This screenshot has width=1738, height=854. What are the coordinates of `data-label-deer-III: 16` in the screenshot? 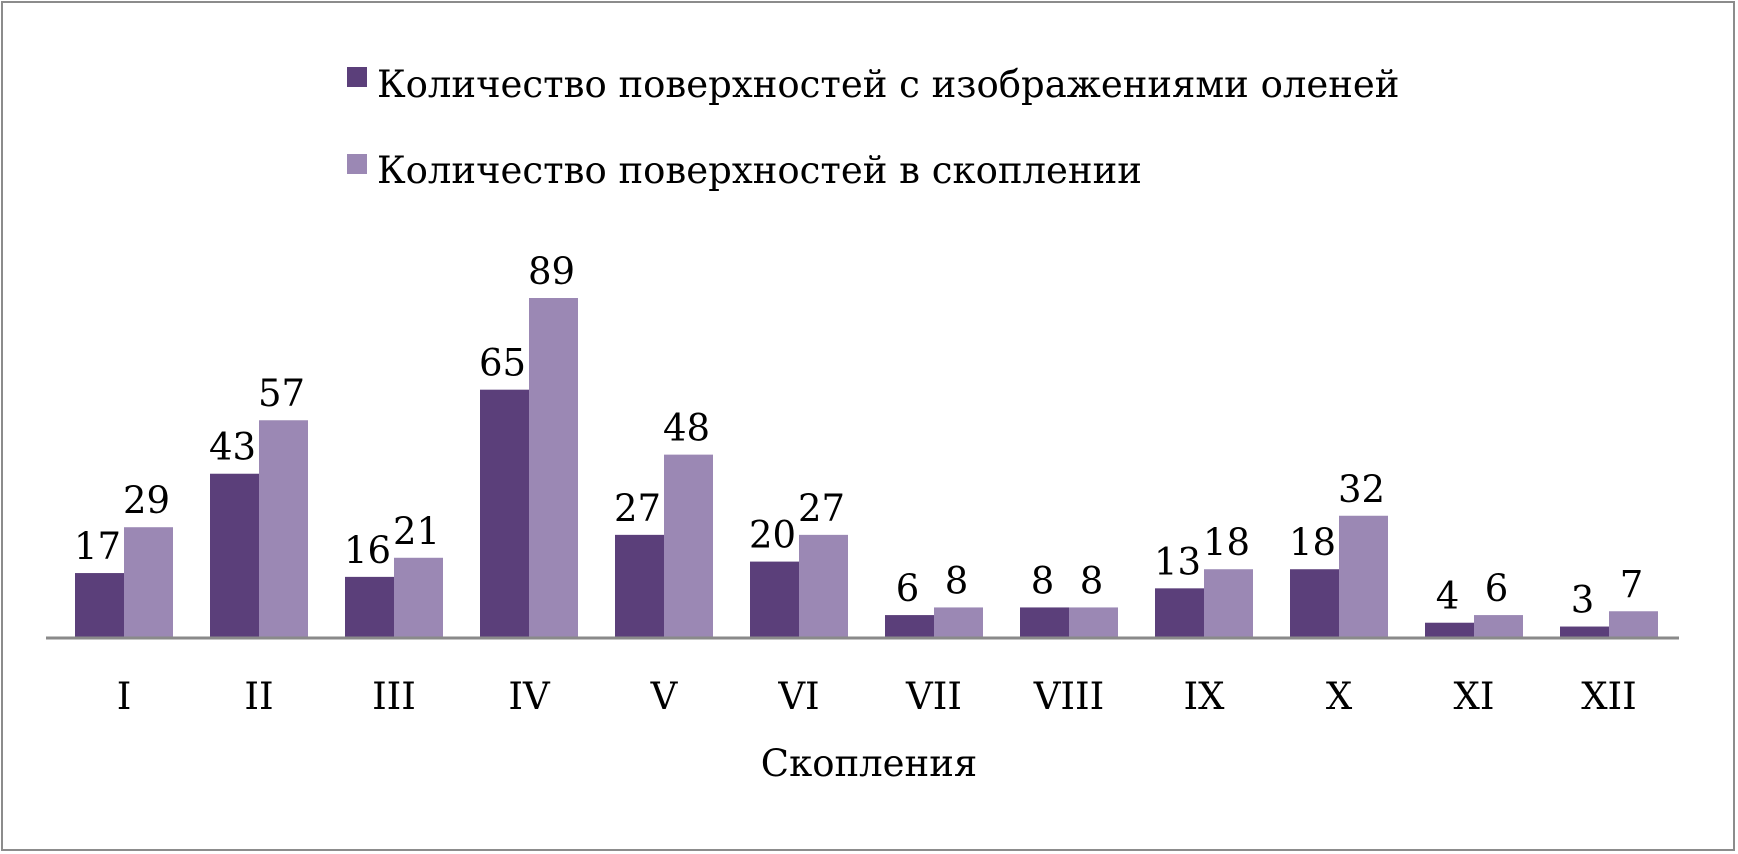 It's located at (367, 550).